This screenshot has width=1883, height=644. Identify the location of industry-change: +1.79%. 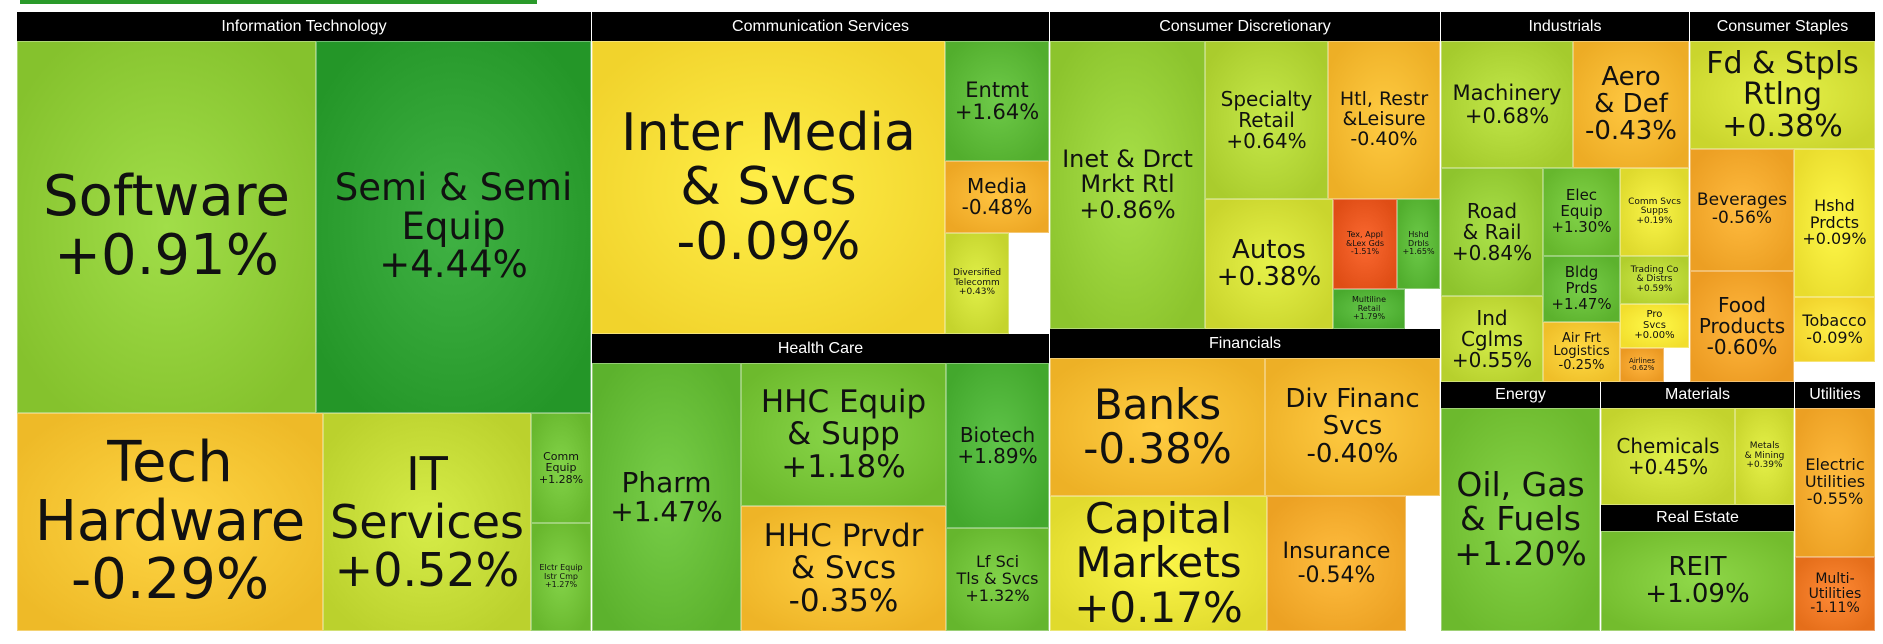
(1369, 317).